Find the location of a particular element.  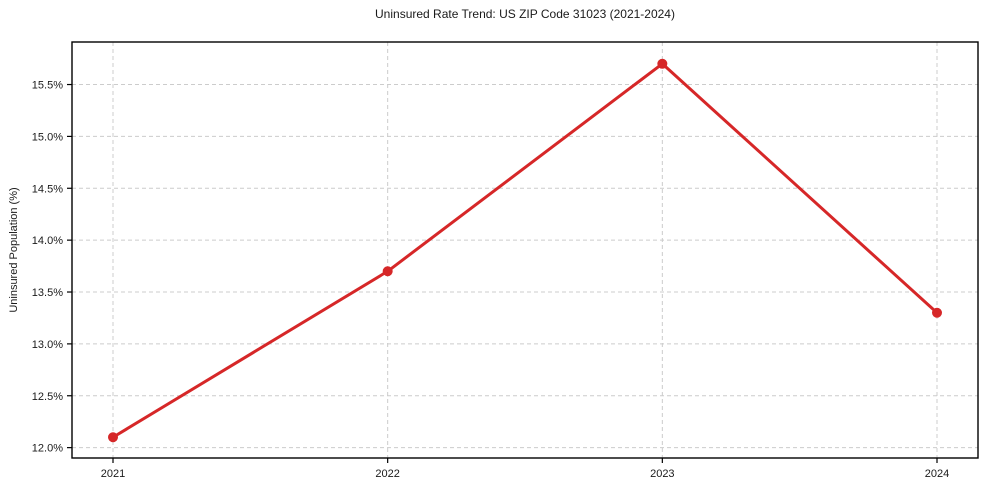

y-tick-label: 13.5% is located at coordinates (47, 293).